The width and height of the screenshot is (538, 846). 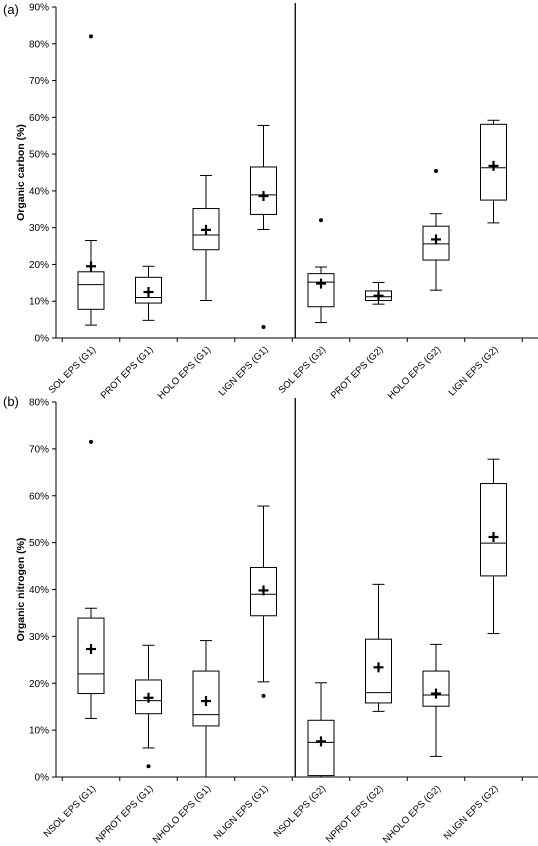 What do you see at coordinates (300, 811) in the screenshot?
I see `x-category-label: NSOL EPS (G2)` at bounding box center [300, 811].